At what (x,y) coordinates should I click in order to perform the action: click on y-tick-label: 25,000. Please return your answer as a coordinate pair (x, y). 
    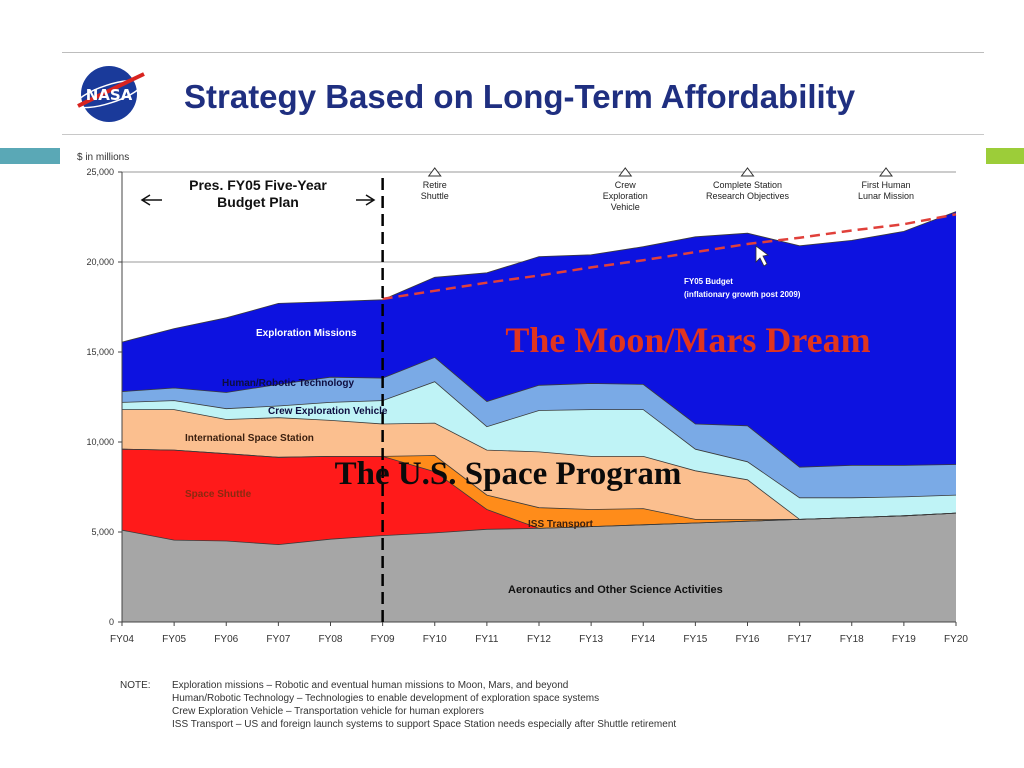
    Looking at the image, I should click on (100, 172).